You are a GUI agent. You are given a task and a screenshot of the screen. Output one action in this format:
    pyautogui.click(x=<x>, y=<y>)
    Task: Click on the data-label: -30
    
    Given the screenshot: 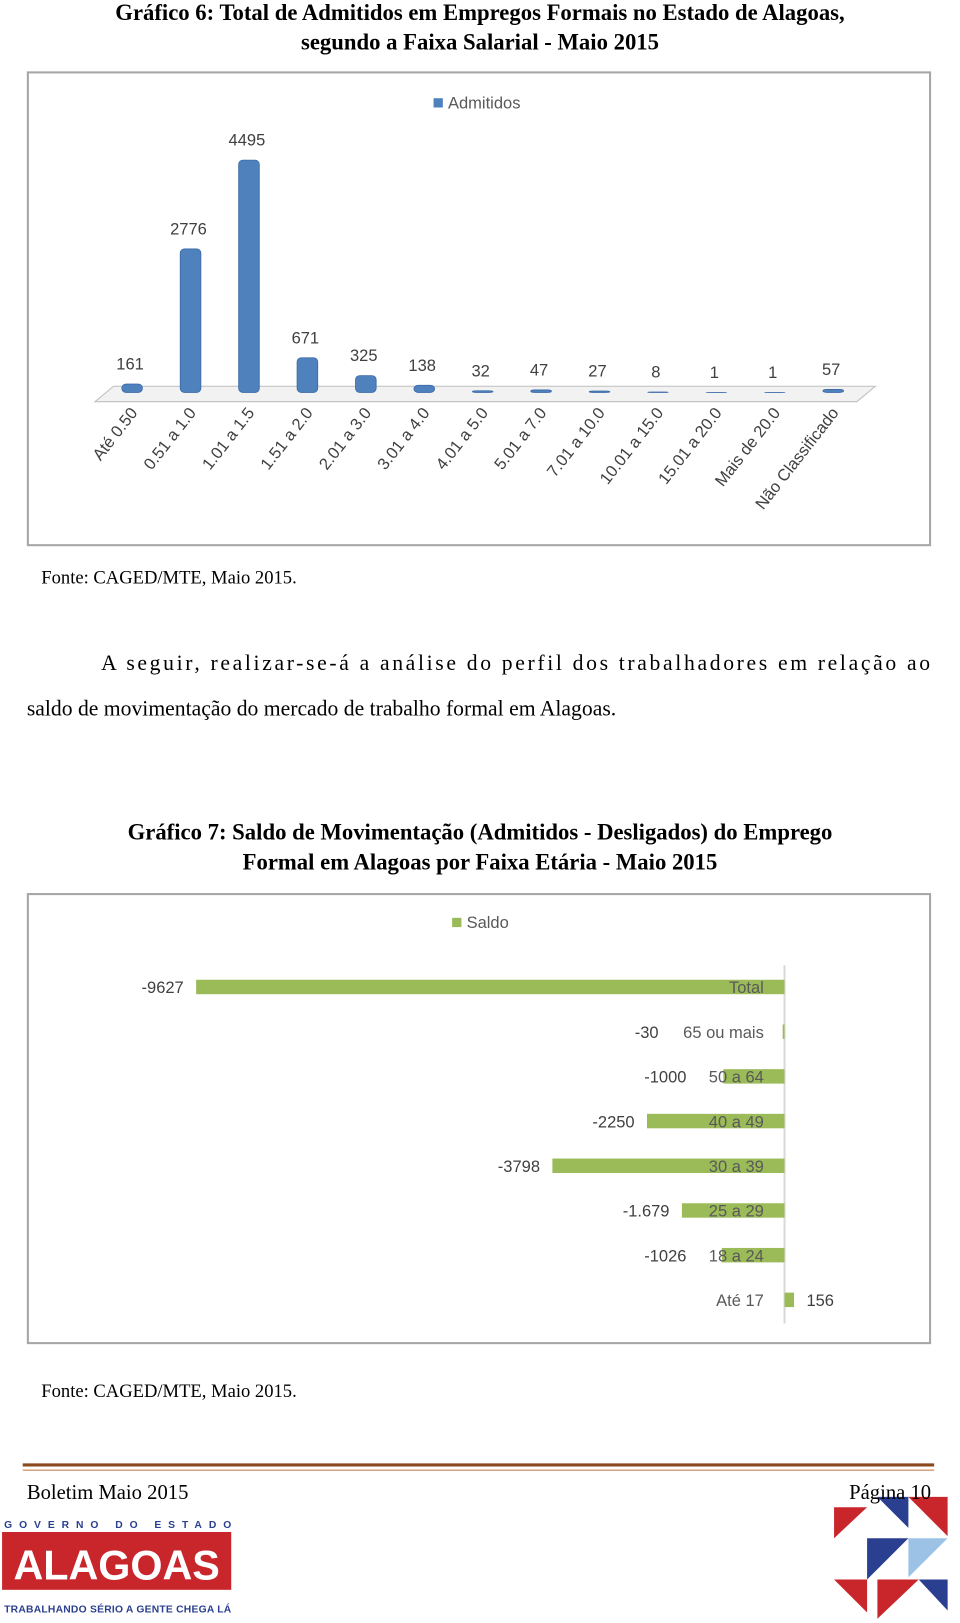 What is the action you would take?
    pyautogui.click(x=647, y=1033)
    